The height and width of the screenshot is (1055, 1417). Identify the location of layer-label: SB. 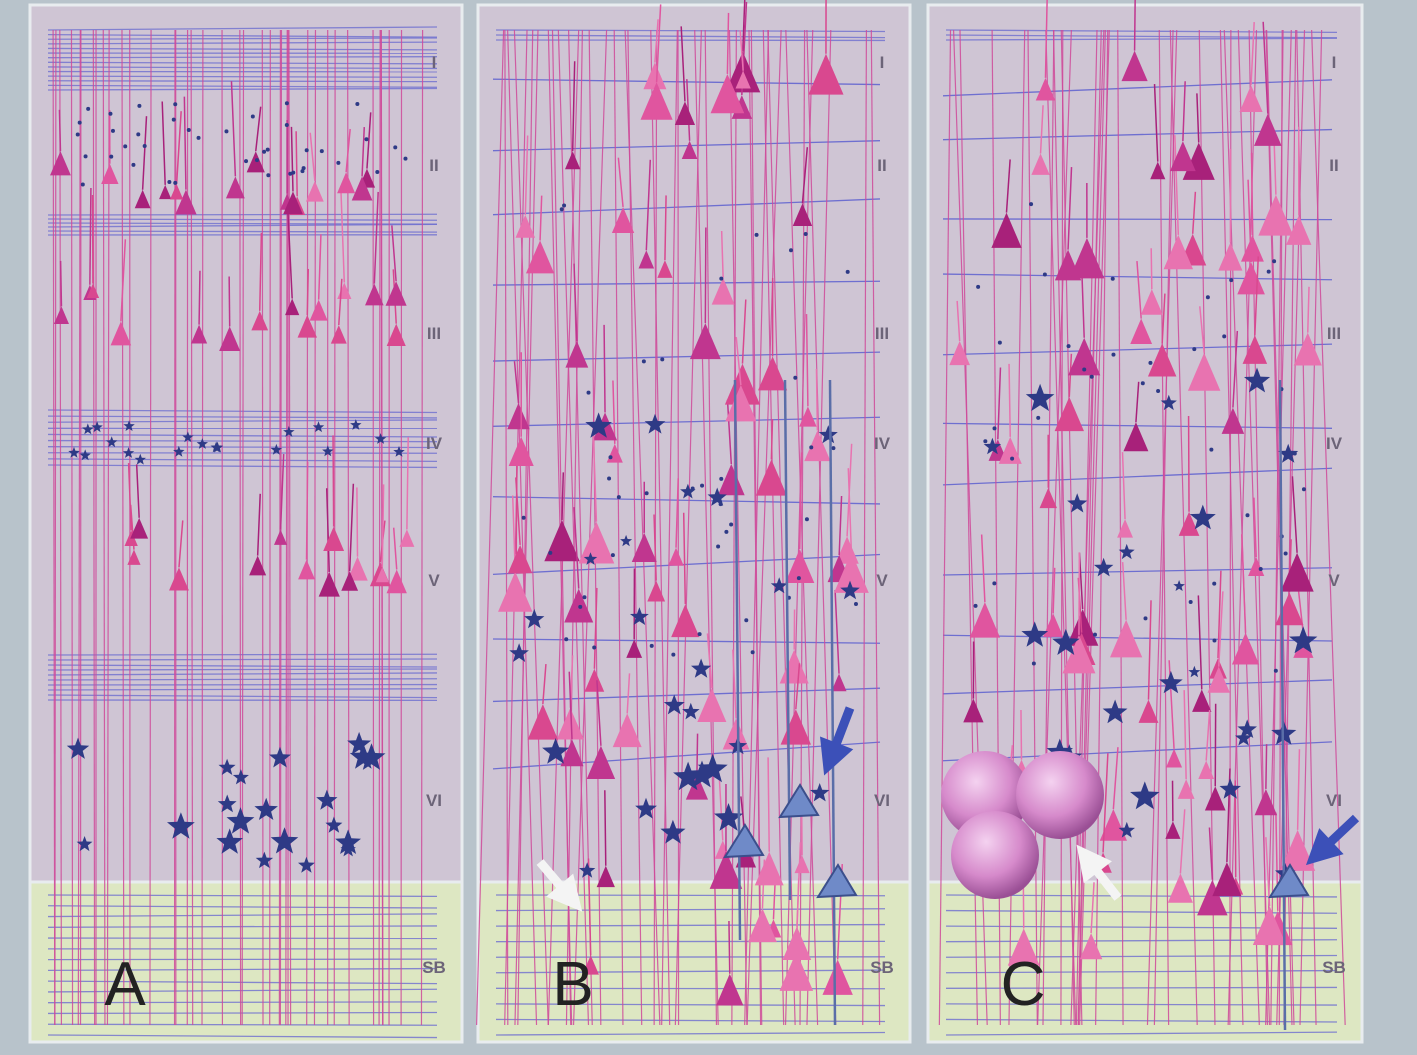
(434, 967).